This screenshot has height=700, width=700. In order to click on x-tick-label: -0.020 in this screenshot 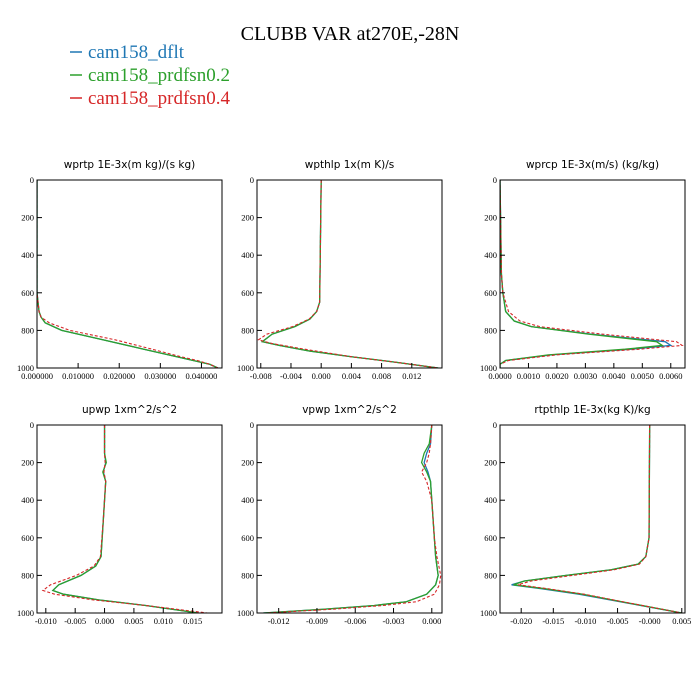, I will do `click(521, 621)`.